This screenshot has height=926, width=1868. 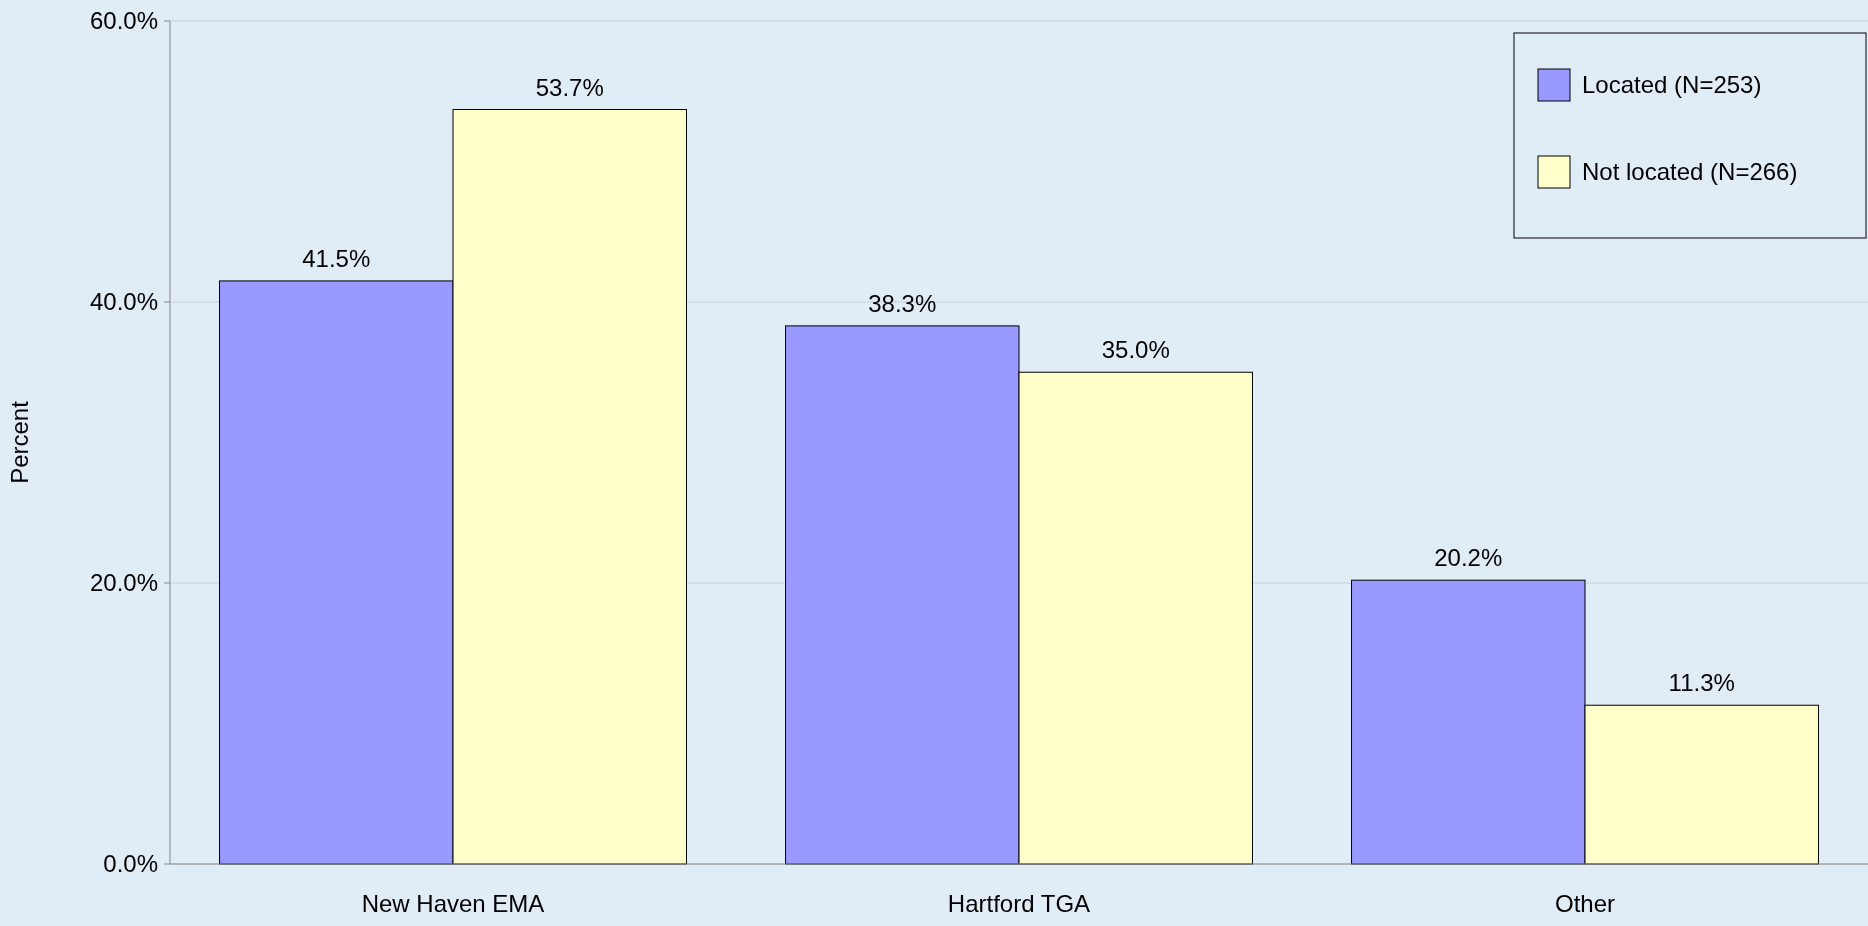 What do you see at coordinates (1135, 350) in the screenshot?
I see `data-label: 35.0%` at bounding box center [1135, 350].